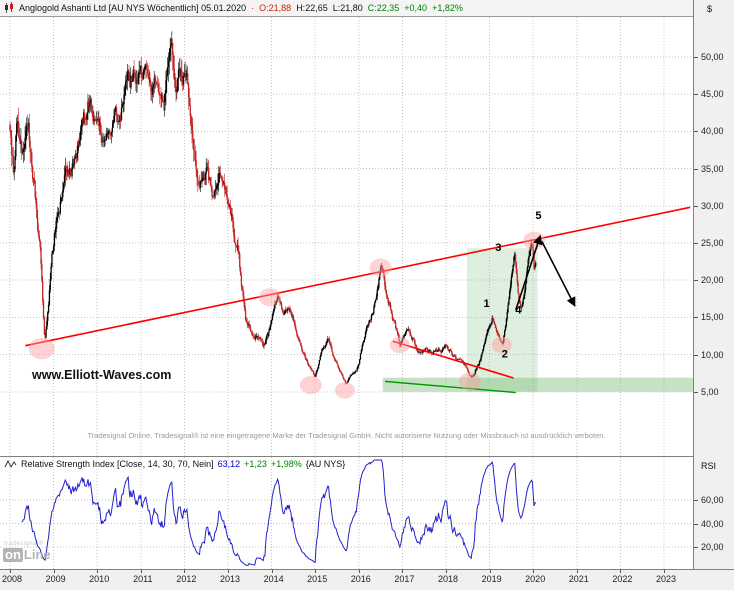  I want to click on price-axis-tick: 30,00, so click(712, 205).